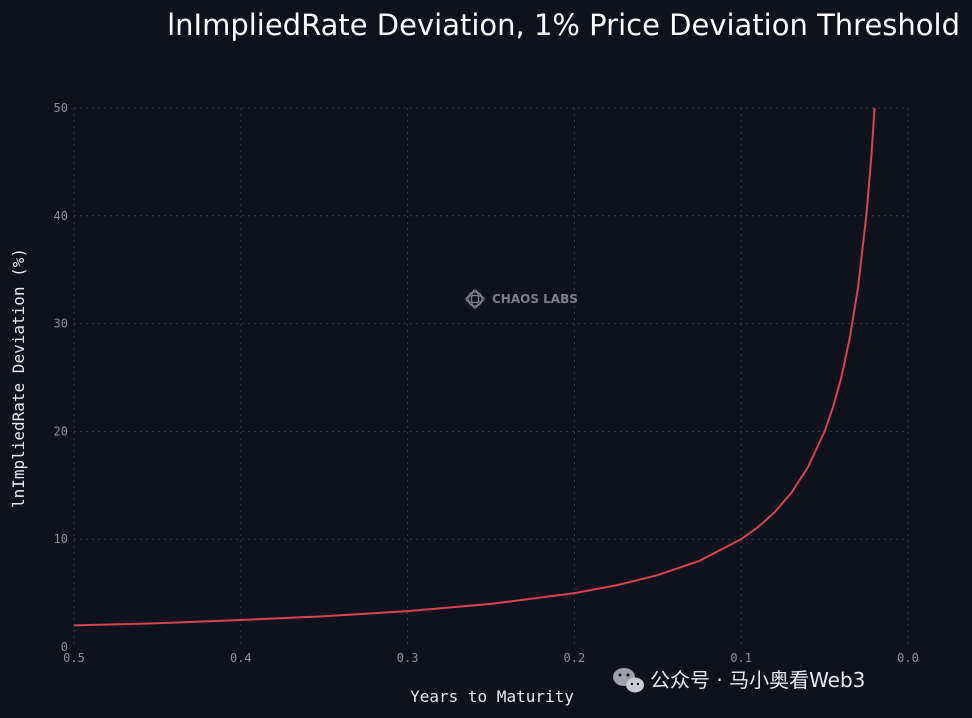 Image resolution: width=972 pixels, height=718 pixels. What do you see at coordinates (18, 378) in the screenshot?
I see `y-axis-label: lnImpliedRate Deviation (%)` at bounding box center [18, 378].